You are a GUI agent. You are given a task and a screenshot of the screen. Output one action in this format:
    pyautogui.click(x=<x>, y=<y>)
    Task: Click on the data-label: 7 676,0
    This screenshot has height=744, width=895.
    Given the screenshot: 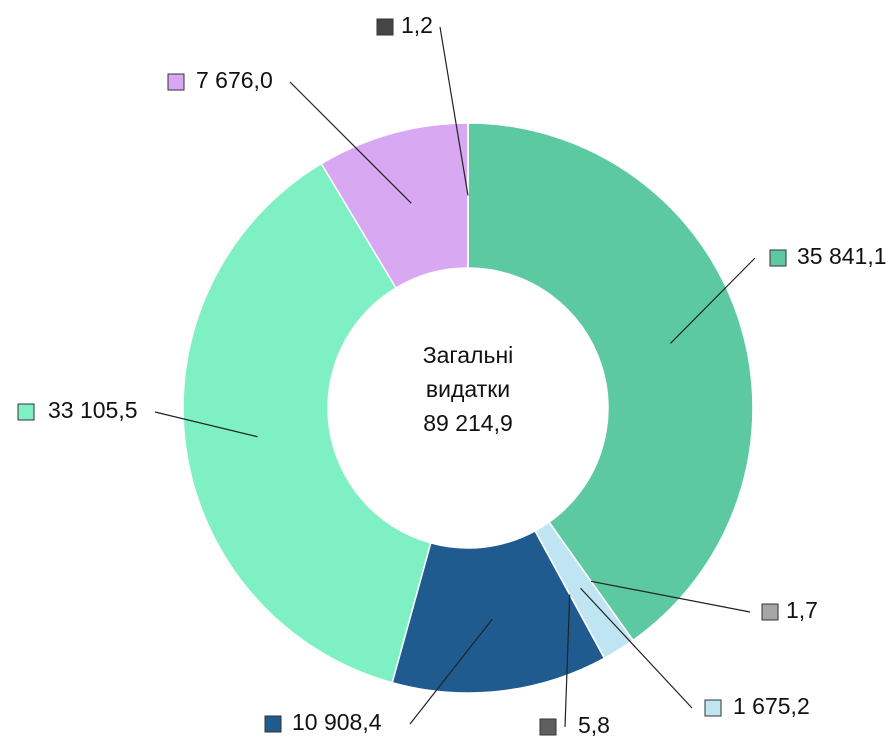 What is the action you would take?
    pyautogui.click(x=234, y=80)
    